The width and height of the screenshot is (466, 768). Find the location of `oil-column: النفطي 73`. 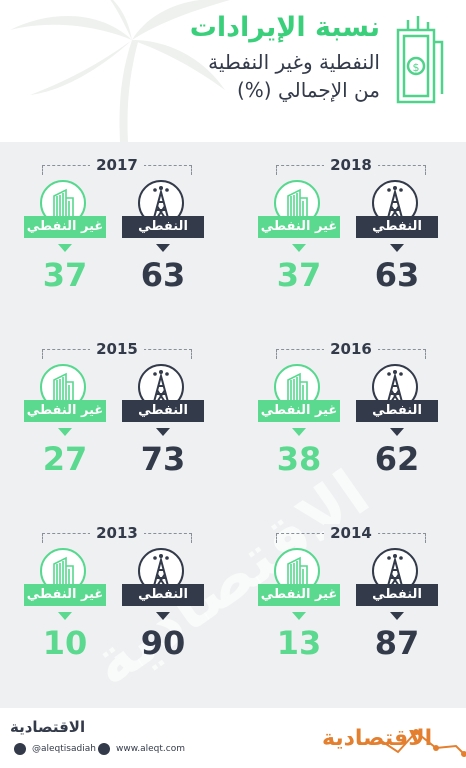

oil-column: النفطي 73 is located at coordinates (163, 427).